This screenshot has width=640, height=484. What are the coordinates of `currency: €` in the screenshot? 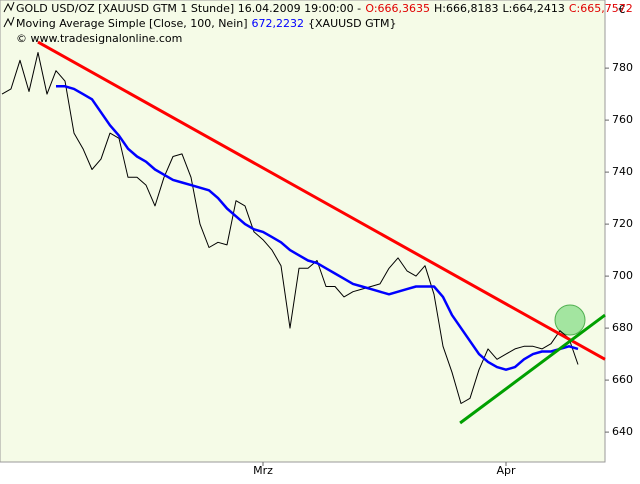 It's located at (622, 9).